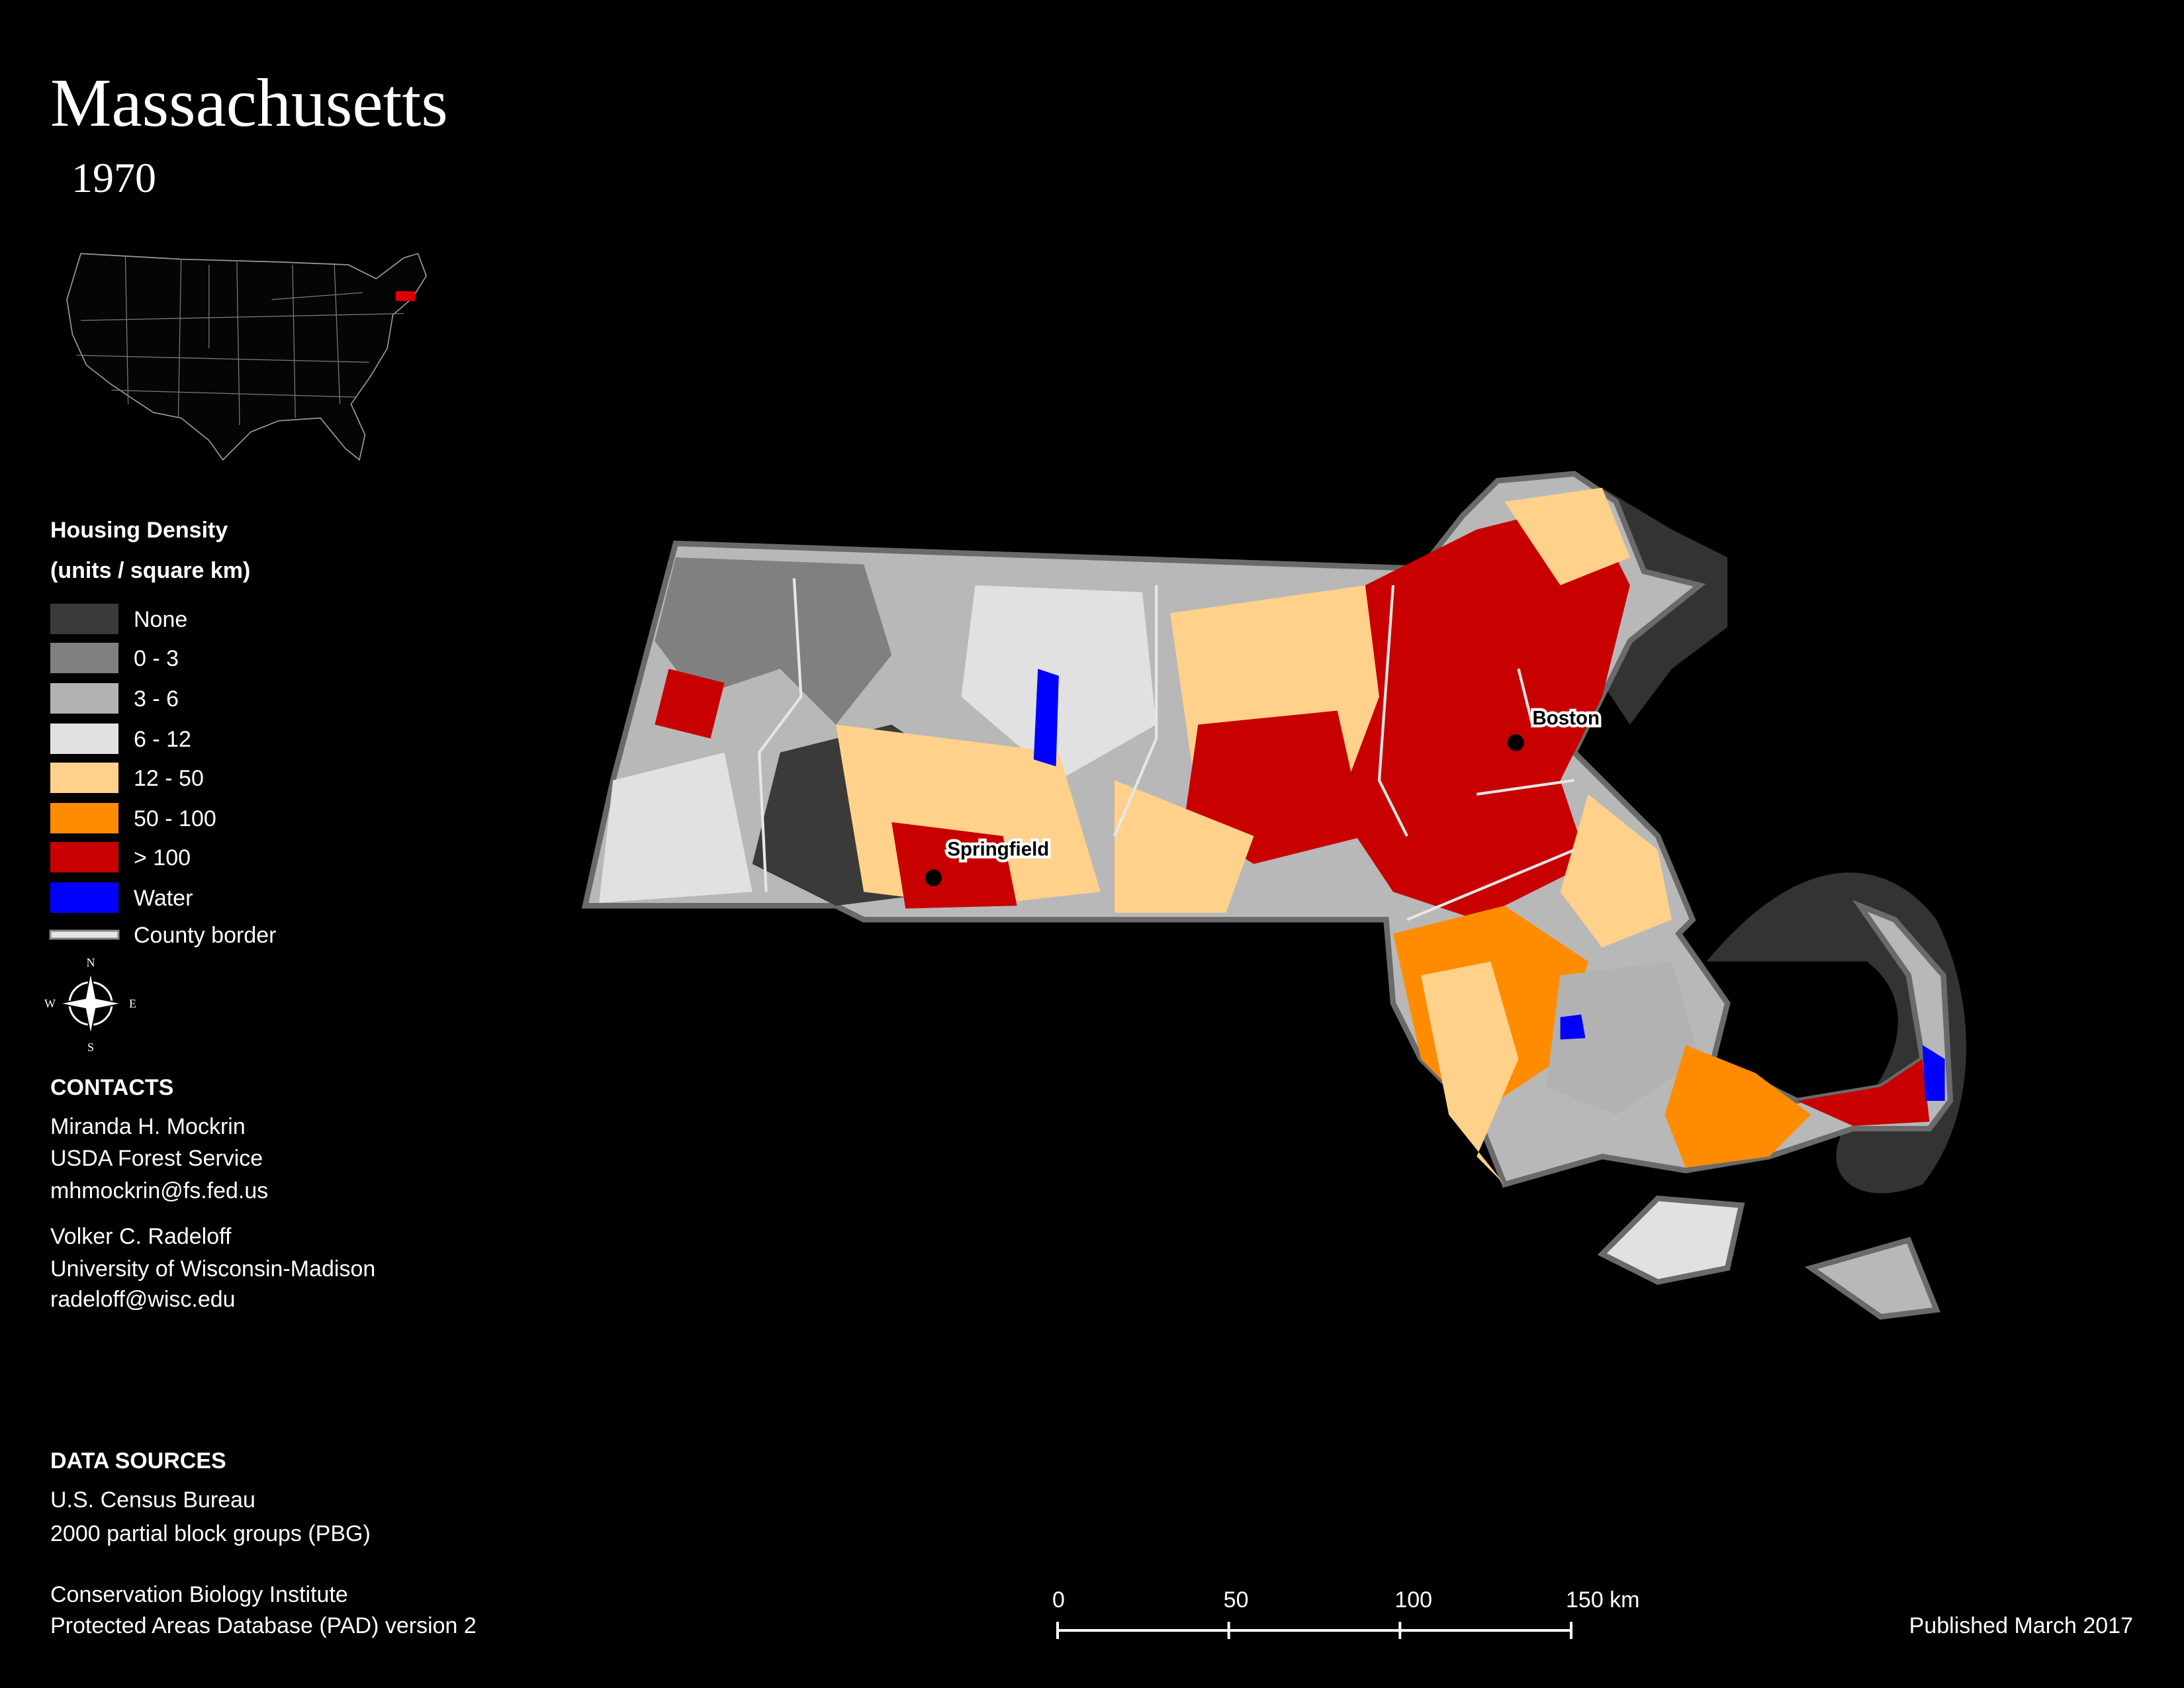 This screenshot has width=2184, height=1688. Describe the element at coordinates (111, 1087) in the screenshot. I see `contacts-title: CONTACTS` at that location.